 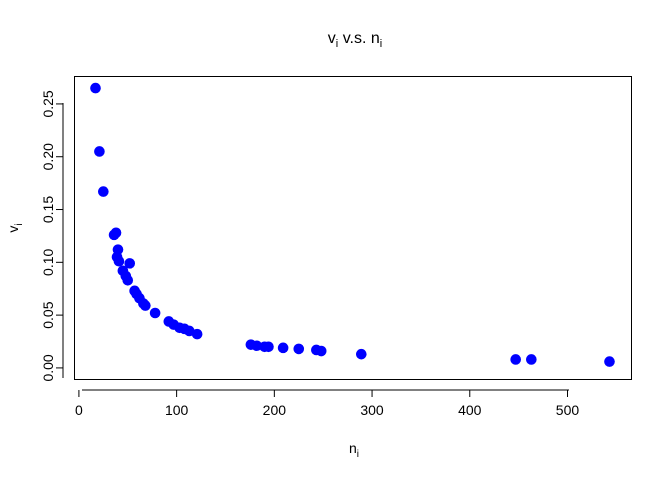 What do you see at coordinates (354, 450) in the screenshot?
I see `x-axis-label: ni` at bounding box center [354, 450].